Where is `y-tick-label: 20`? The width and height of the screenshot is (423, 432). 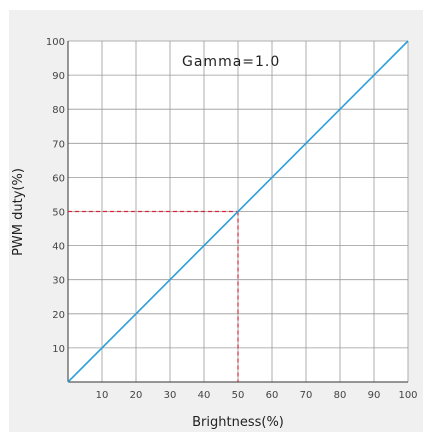
y-tick-label: 20 is located at coordinates (58, 315).